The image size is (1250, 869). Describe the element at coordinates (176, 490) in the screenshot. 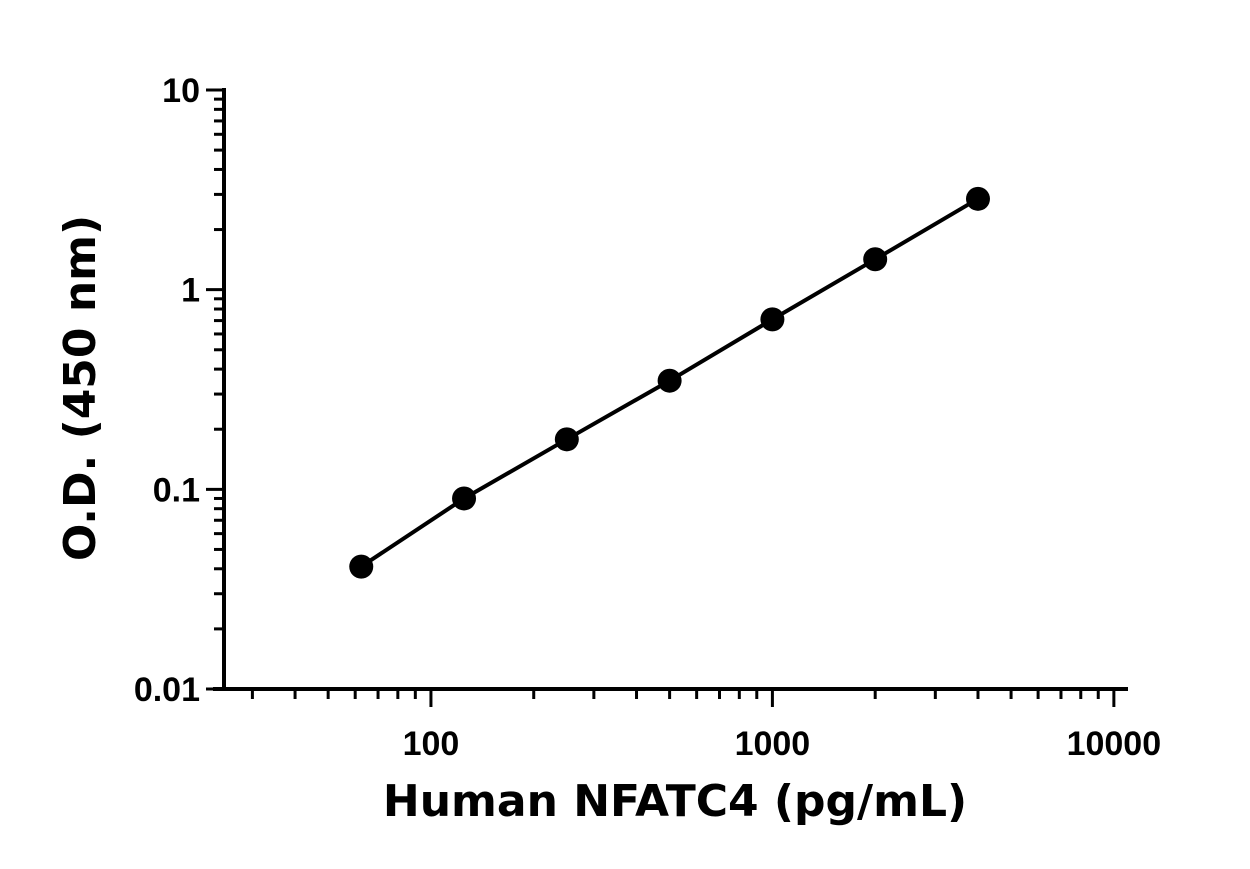

I see `y-tick-label: 0.1` at that location.